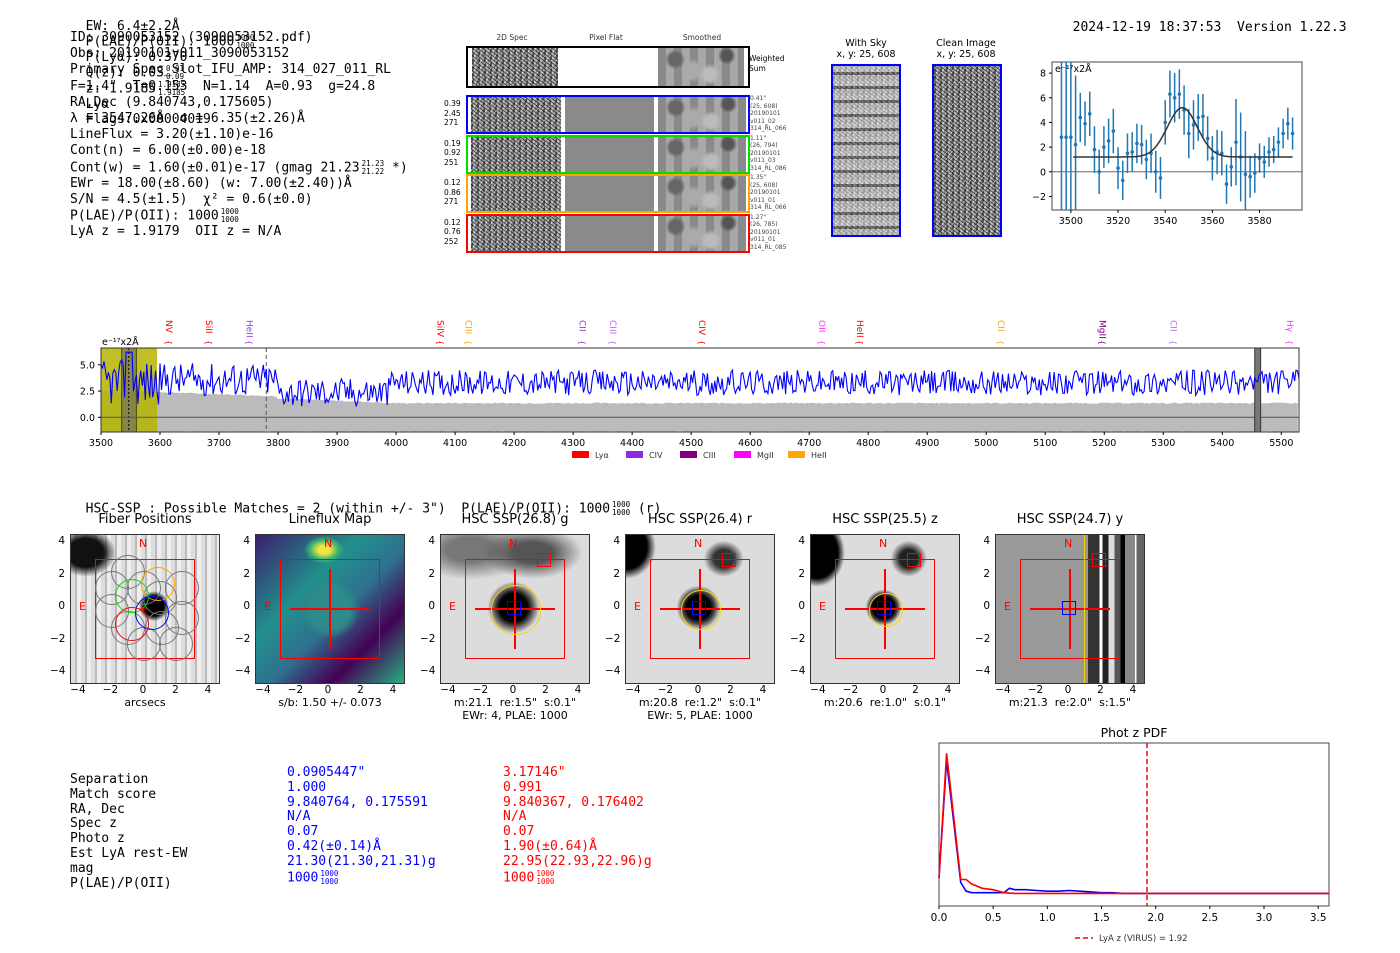 The width and height of the screenshot is (1400, 953). I want to click on match-marker-red, so click(914, 560).